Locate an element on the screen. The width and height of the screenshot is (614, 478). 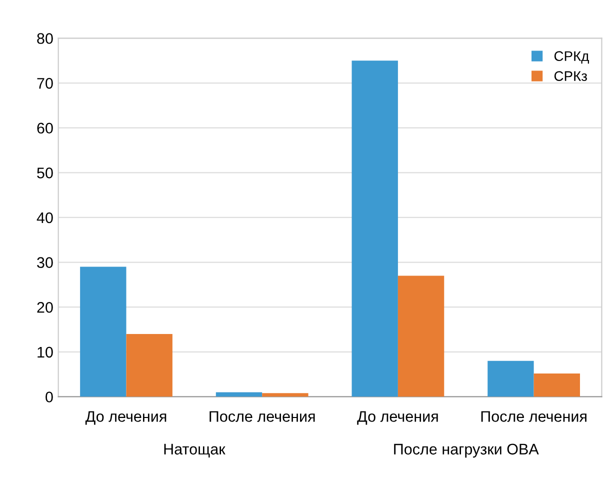
text: После нагрузки OBA is located at coordinates (466, 451).